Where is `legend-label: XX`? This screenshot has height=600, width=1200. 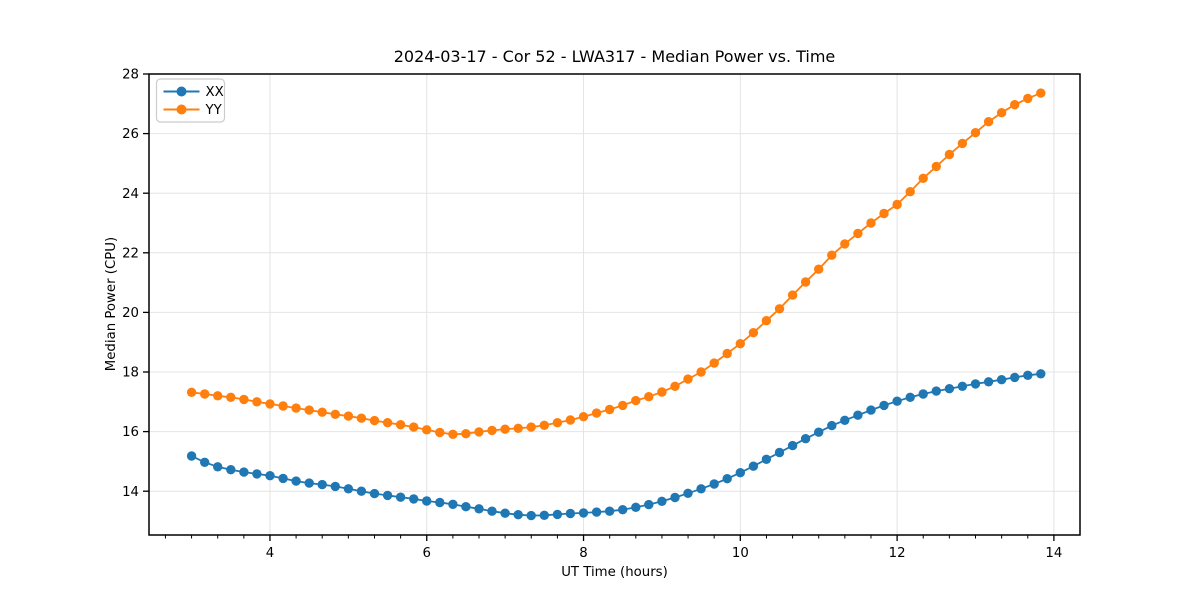 legend-label: XX is located at coordinates (215, 92).